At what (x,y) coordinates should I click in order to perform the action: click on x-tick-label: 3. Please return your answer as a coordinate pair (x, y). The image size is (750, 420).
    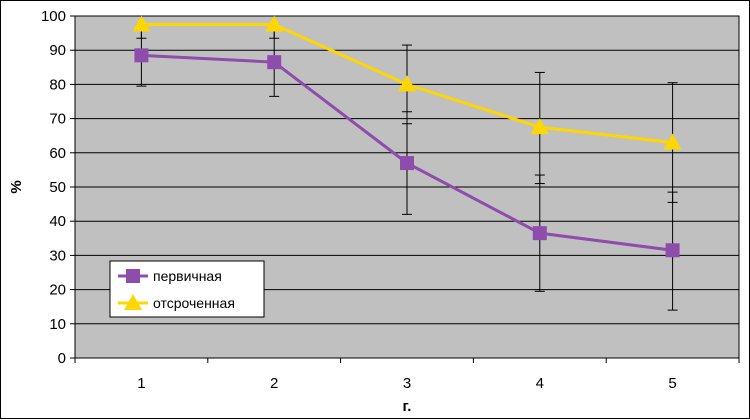
    Looking at the image, I should click on (407, 383).